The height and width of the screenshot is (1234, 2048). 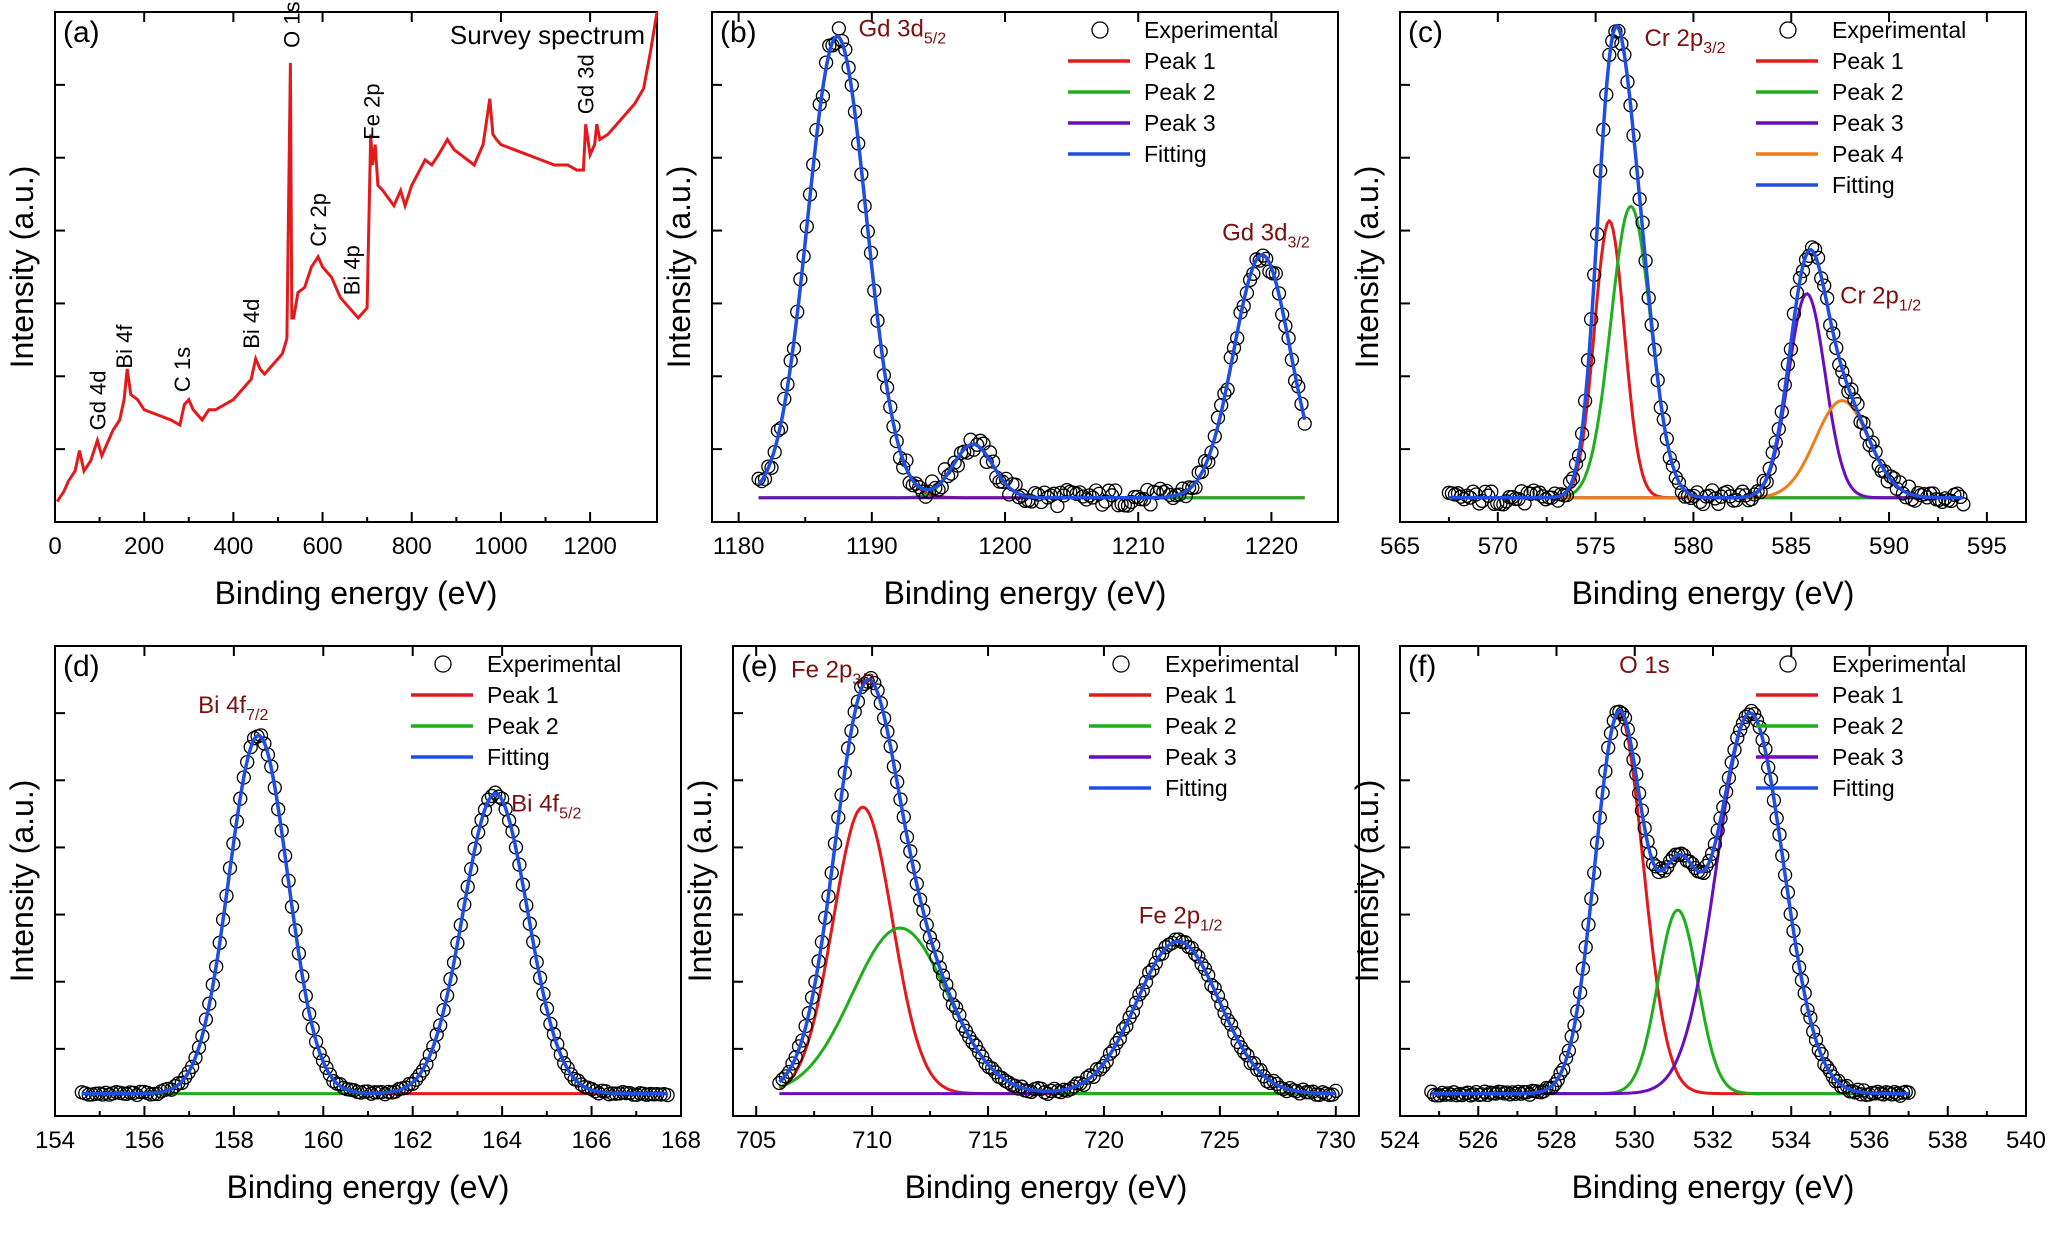 I want to click on x-tick-label: 168, so click(x=681, y=1140).